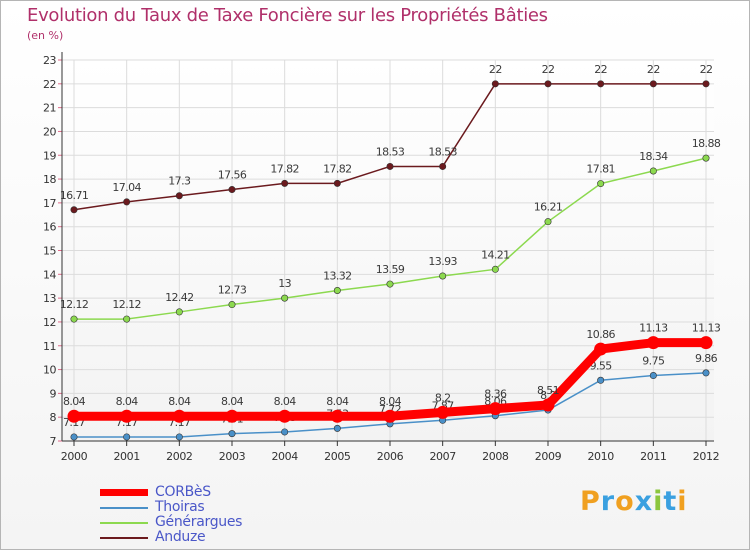 The height and width of the screenshot is (550, 750). I want to click on legend-swatch-anduze, so click(124, 538).